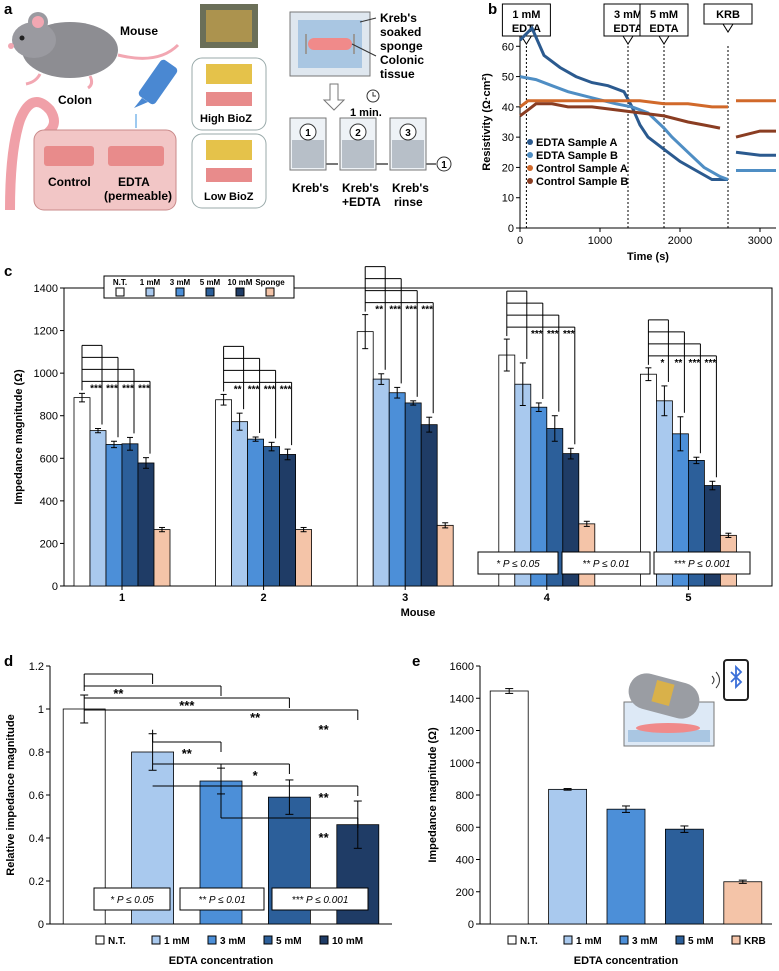 This screenshot has width=779, height=971. Describe the element at coordinates (465, 861) in the screenshot. I see `y-tick-label: 400` at that location.